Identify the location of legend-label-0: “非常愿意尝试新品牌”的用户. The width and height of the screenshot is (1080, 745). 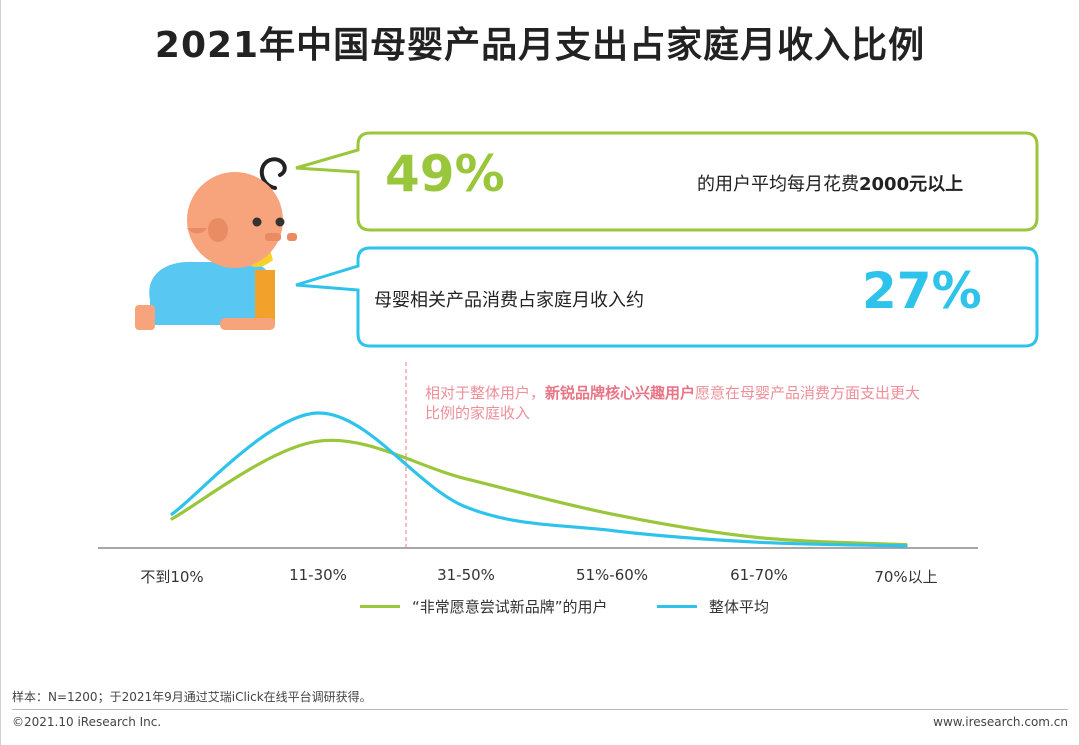
(510, 607).